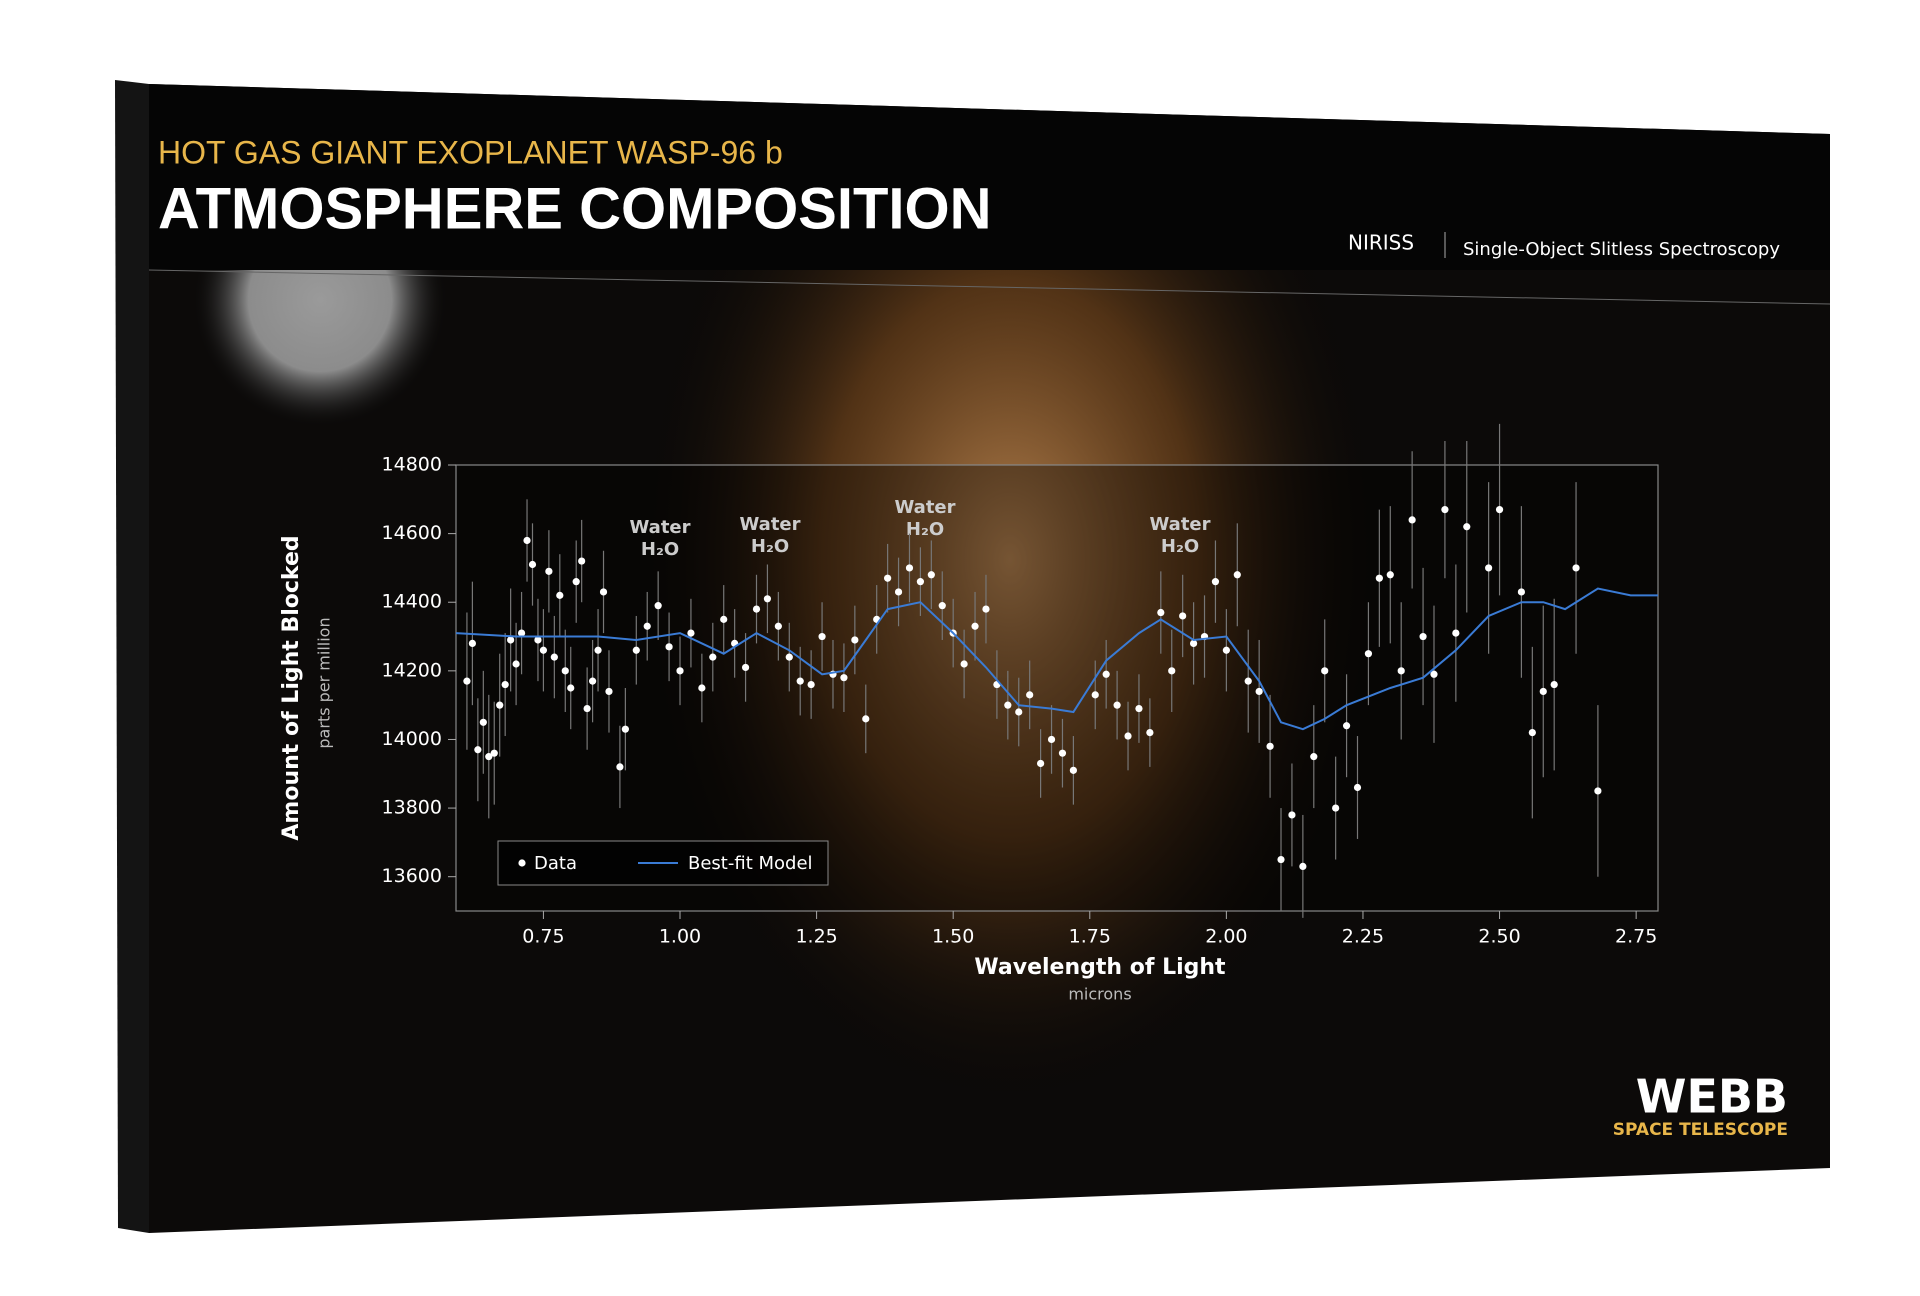 This screenshot has height=1296, width=1920. What do you see at coordinates (291, 687) in the screenshot?
I see `y-axis-label: Amount of Light Blocked` at bounding box center [291, 687].